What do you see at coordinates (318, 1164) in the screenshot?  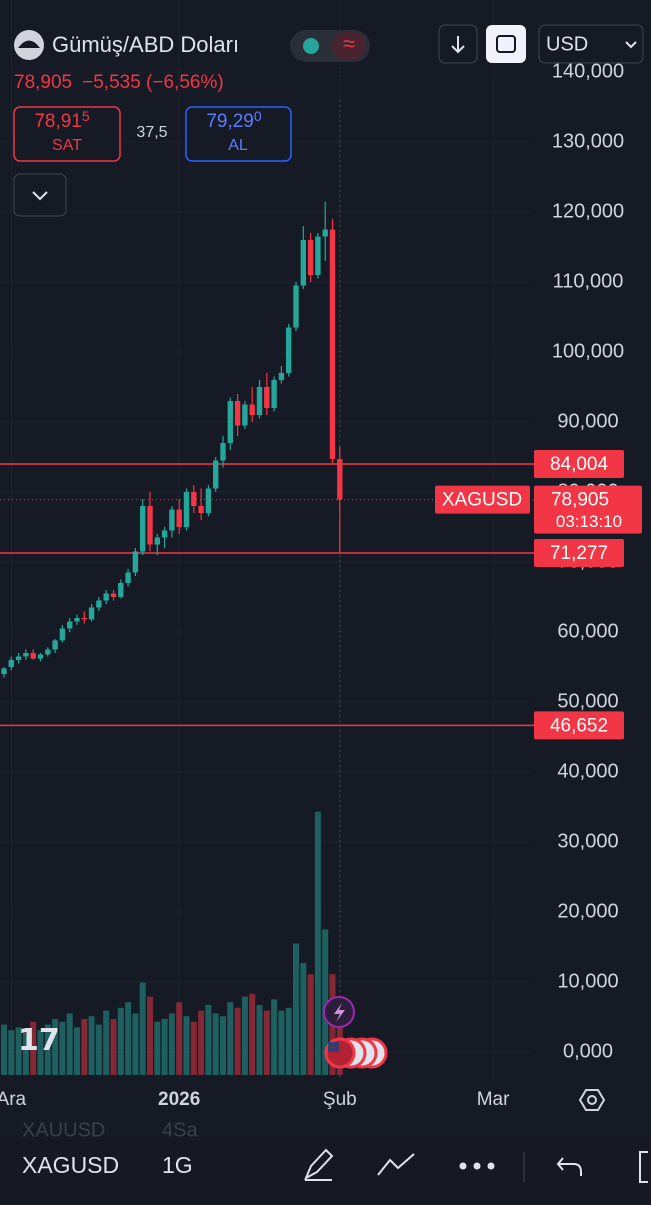 I see `draw-tool` at bounding box center [318, 1164].